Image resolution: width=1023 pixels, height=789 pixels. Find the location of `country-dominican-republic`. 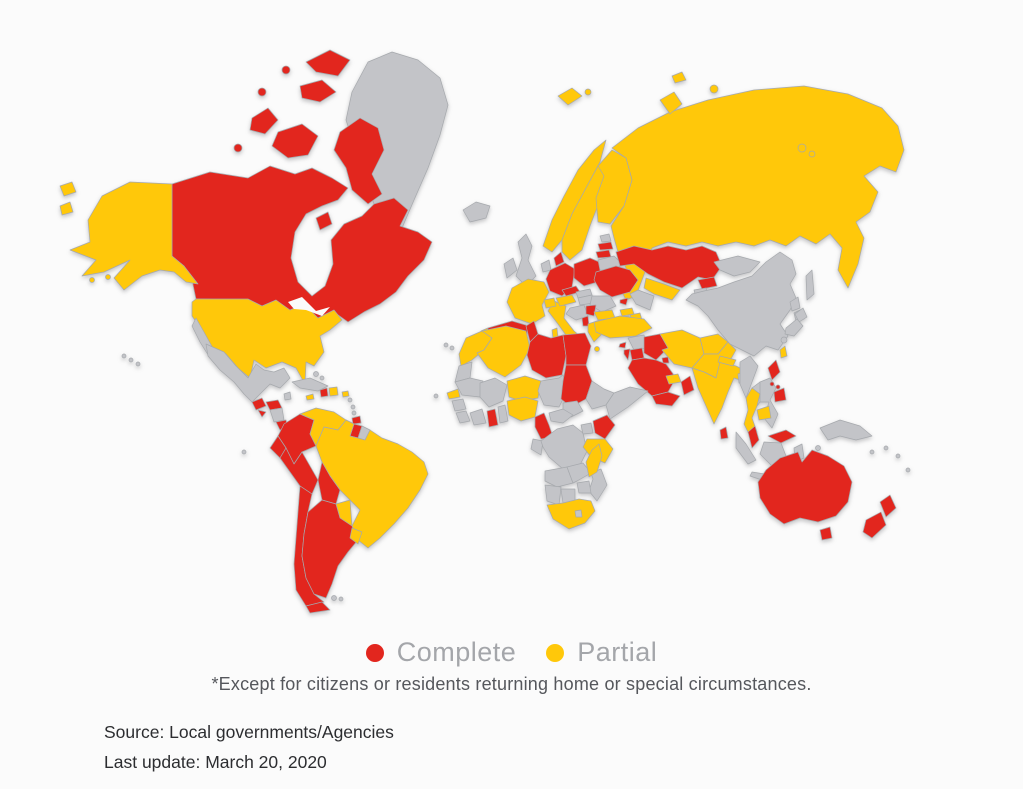

country-dominican-republic is located at coordinates (333, 391).